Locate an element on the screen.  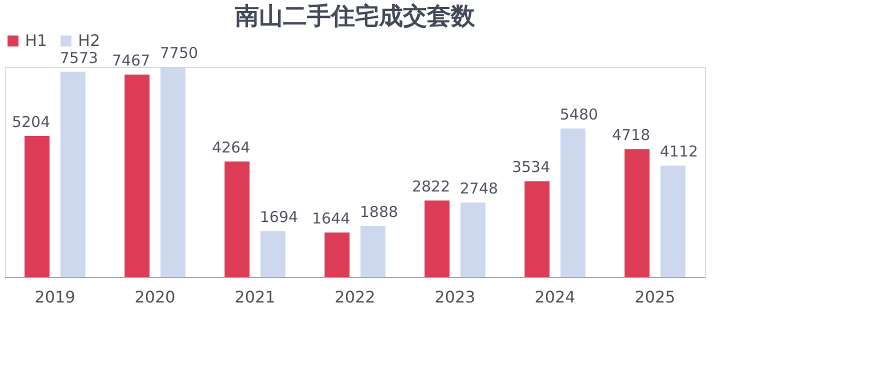
chart-title: 南山二手住宅成交套数 is located at coordinates (355, 16).